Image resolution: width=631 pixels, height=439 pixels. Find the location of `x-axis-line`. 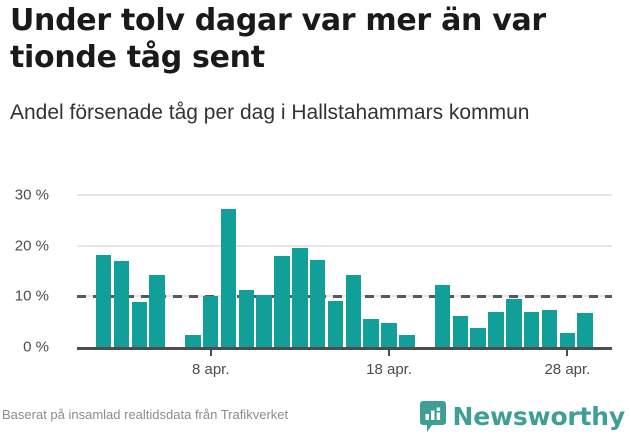

x-axis-line is located at coordinates (344, 348).